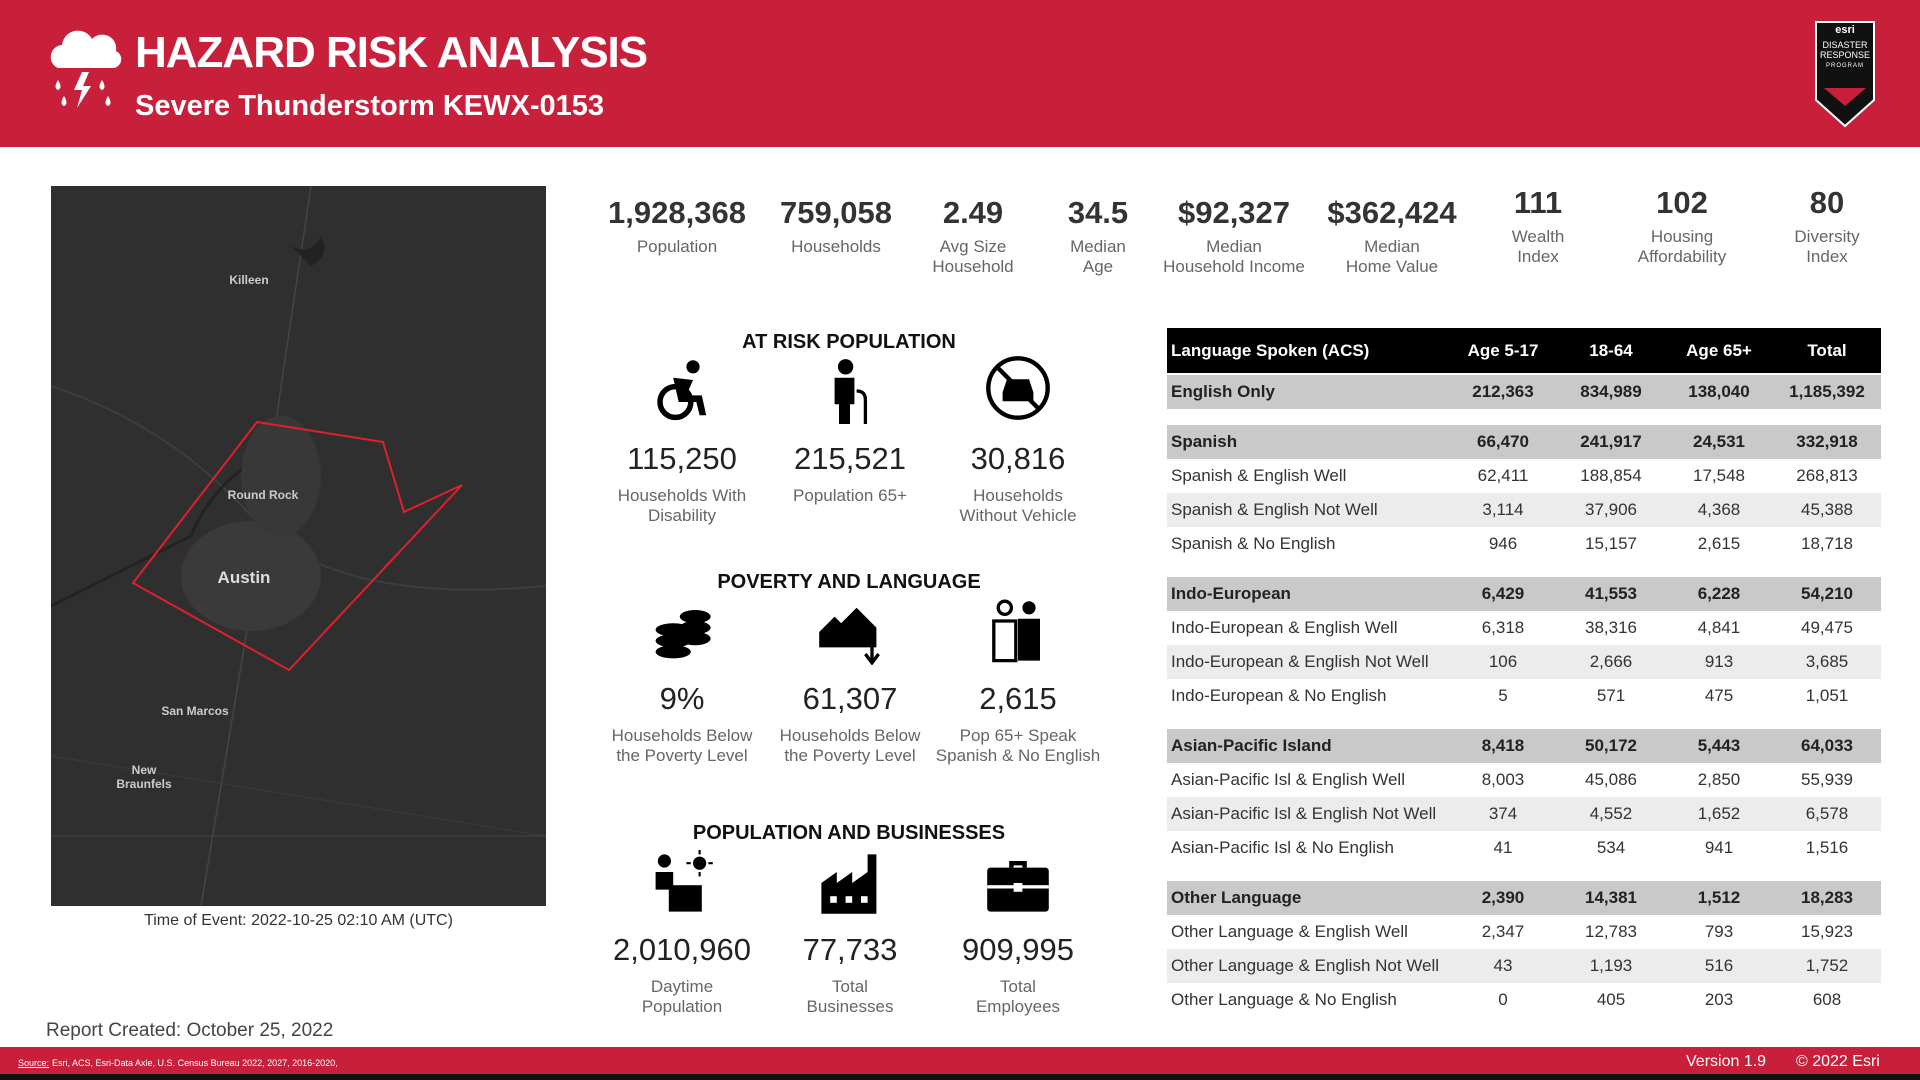  What do you see at coordinates (1251, 745) in the screenshot?
I see `table-cell: Asian-Pacific Island` at bounding box center [1251, 745].